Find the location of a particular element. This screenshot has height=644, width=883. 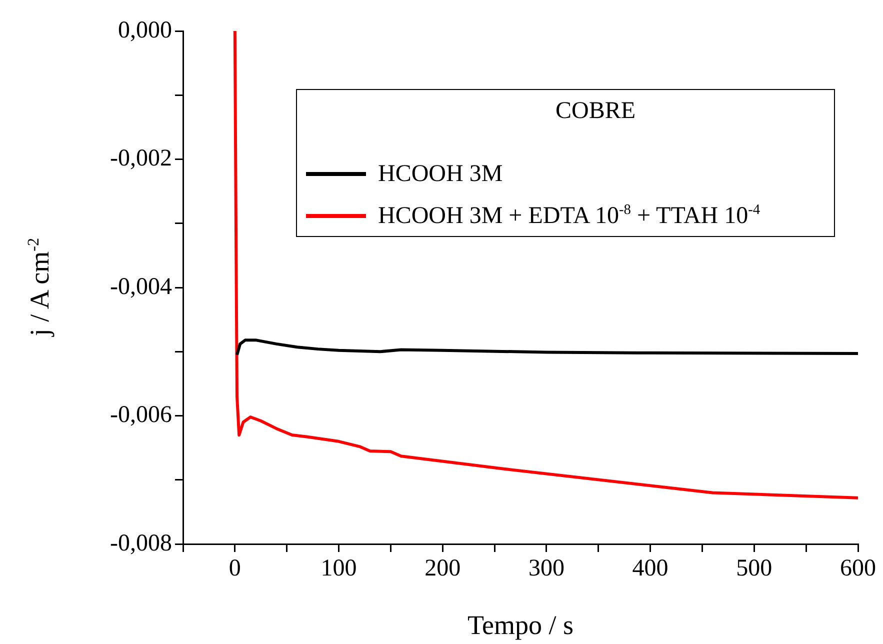

x-tick-label: 500 is located at coordinates (754, 569).